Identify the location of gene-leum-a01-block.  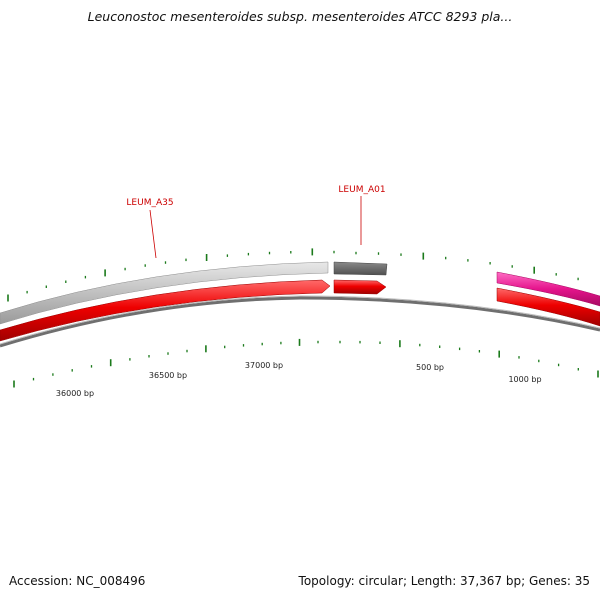
(360, 268).